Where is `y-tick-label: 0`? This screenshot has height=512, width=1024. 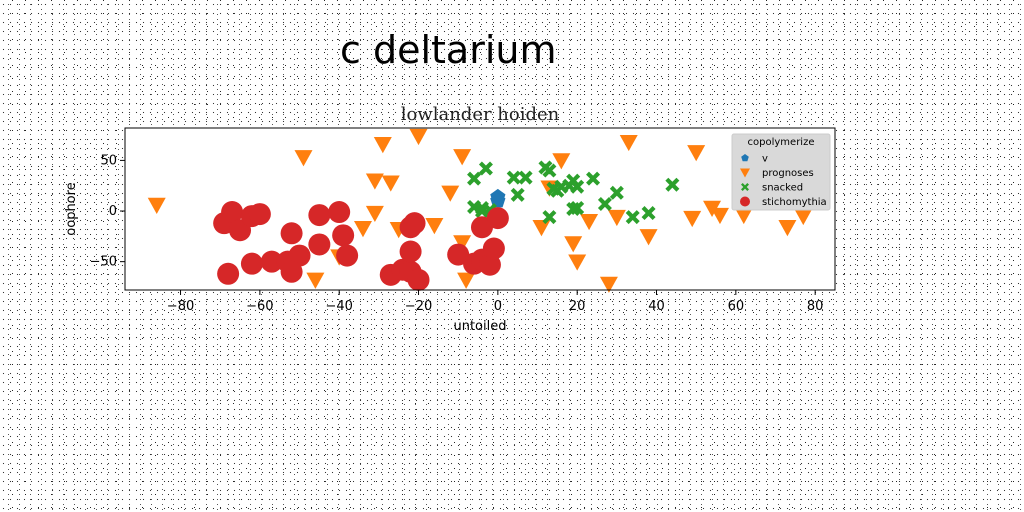
y-tick-label: 0 is located at coordinates (113, 211).